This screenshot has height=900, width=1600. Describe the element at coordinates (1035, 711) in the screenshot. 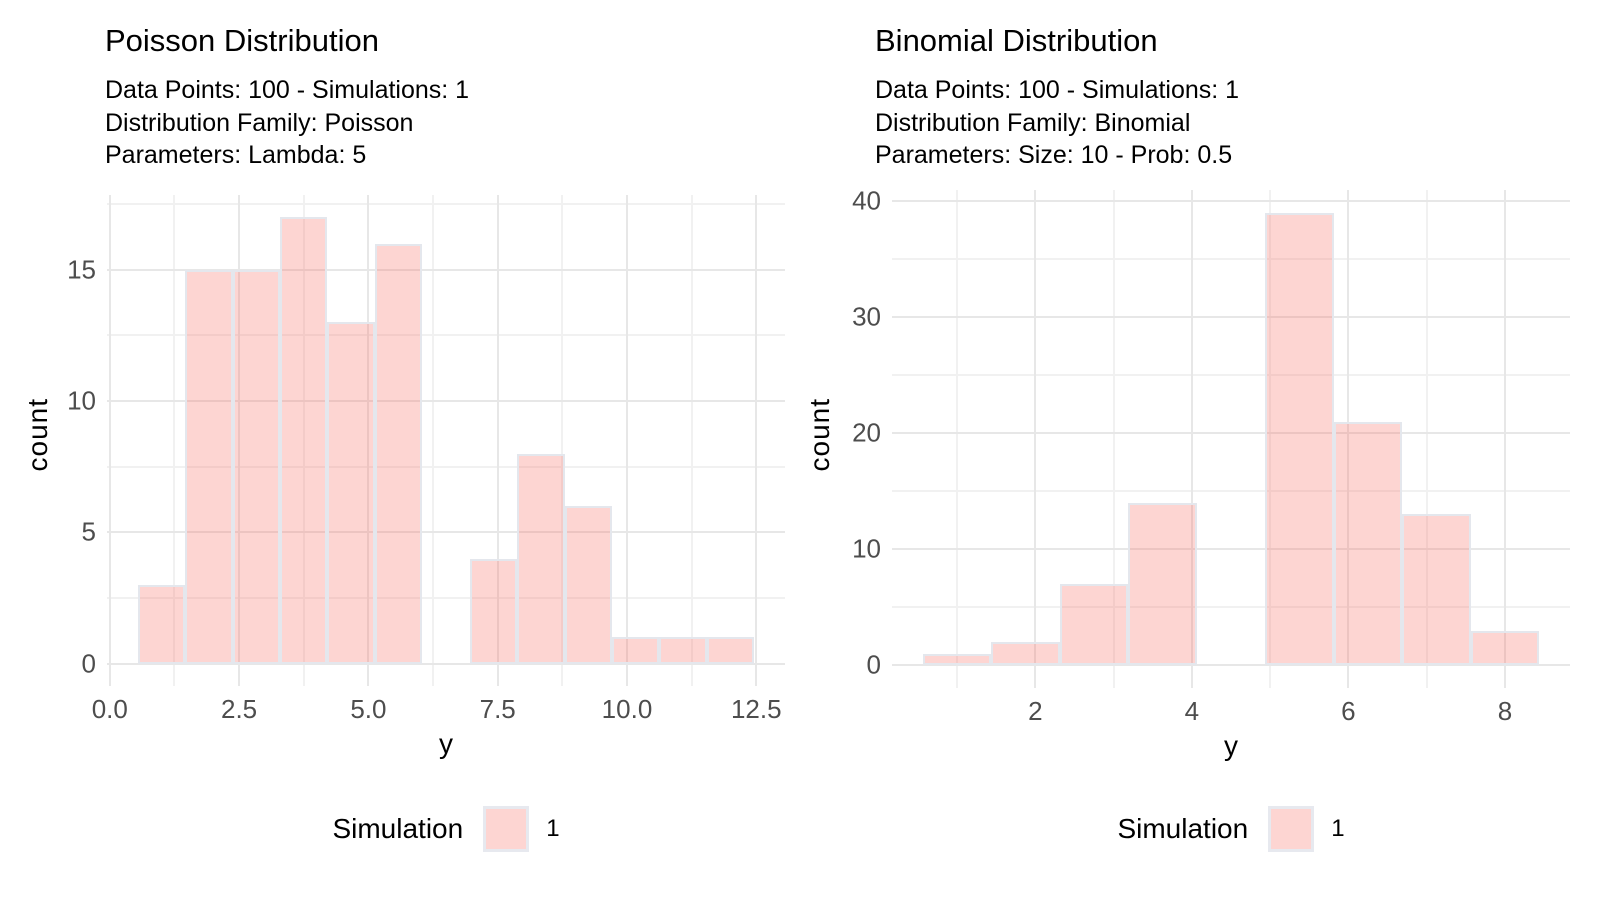

I see `x-tick-label: 2` at that location.